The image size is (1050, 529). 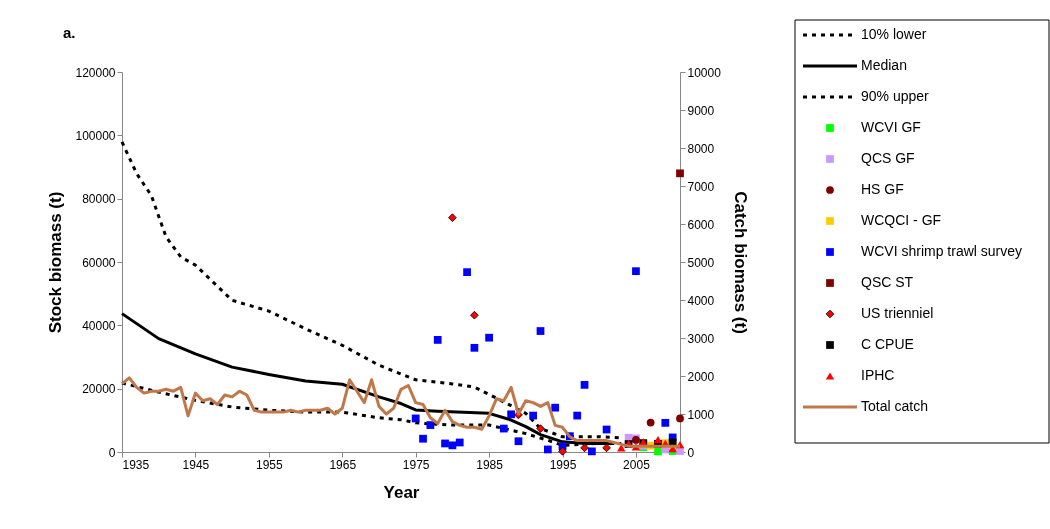 What do you see at coordinates (701, 262) in the screenshot?
I see `y2-tick-label: 5000` at bounding box center [701, 262].